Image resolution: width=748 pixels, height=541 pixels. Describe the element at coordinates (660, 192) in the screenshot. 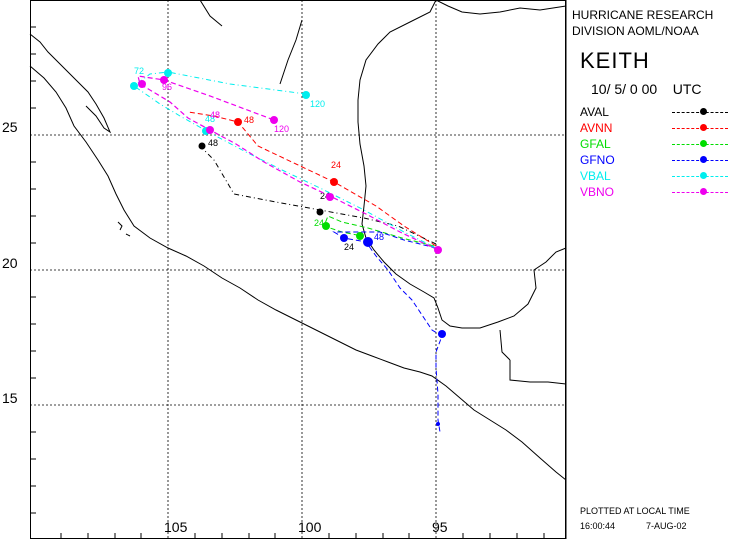

I see `legend-item-vbno: VBNO` at that location.